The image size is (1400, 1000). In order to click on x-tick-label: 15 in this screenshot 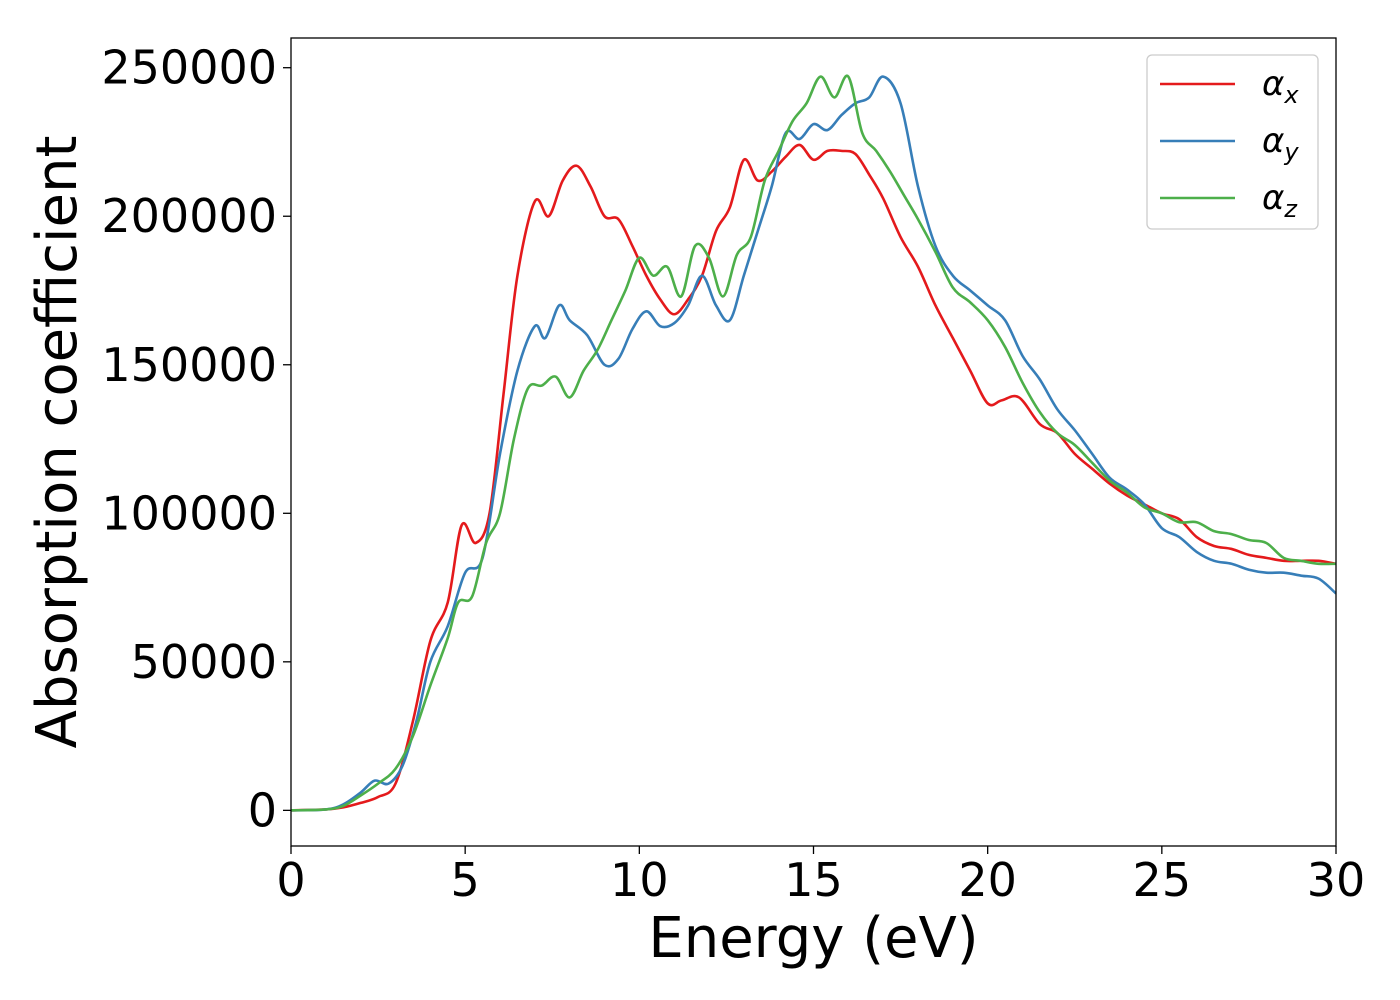, I will do `click(813, 880)`.